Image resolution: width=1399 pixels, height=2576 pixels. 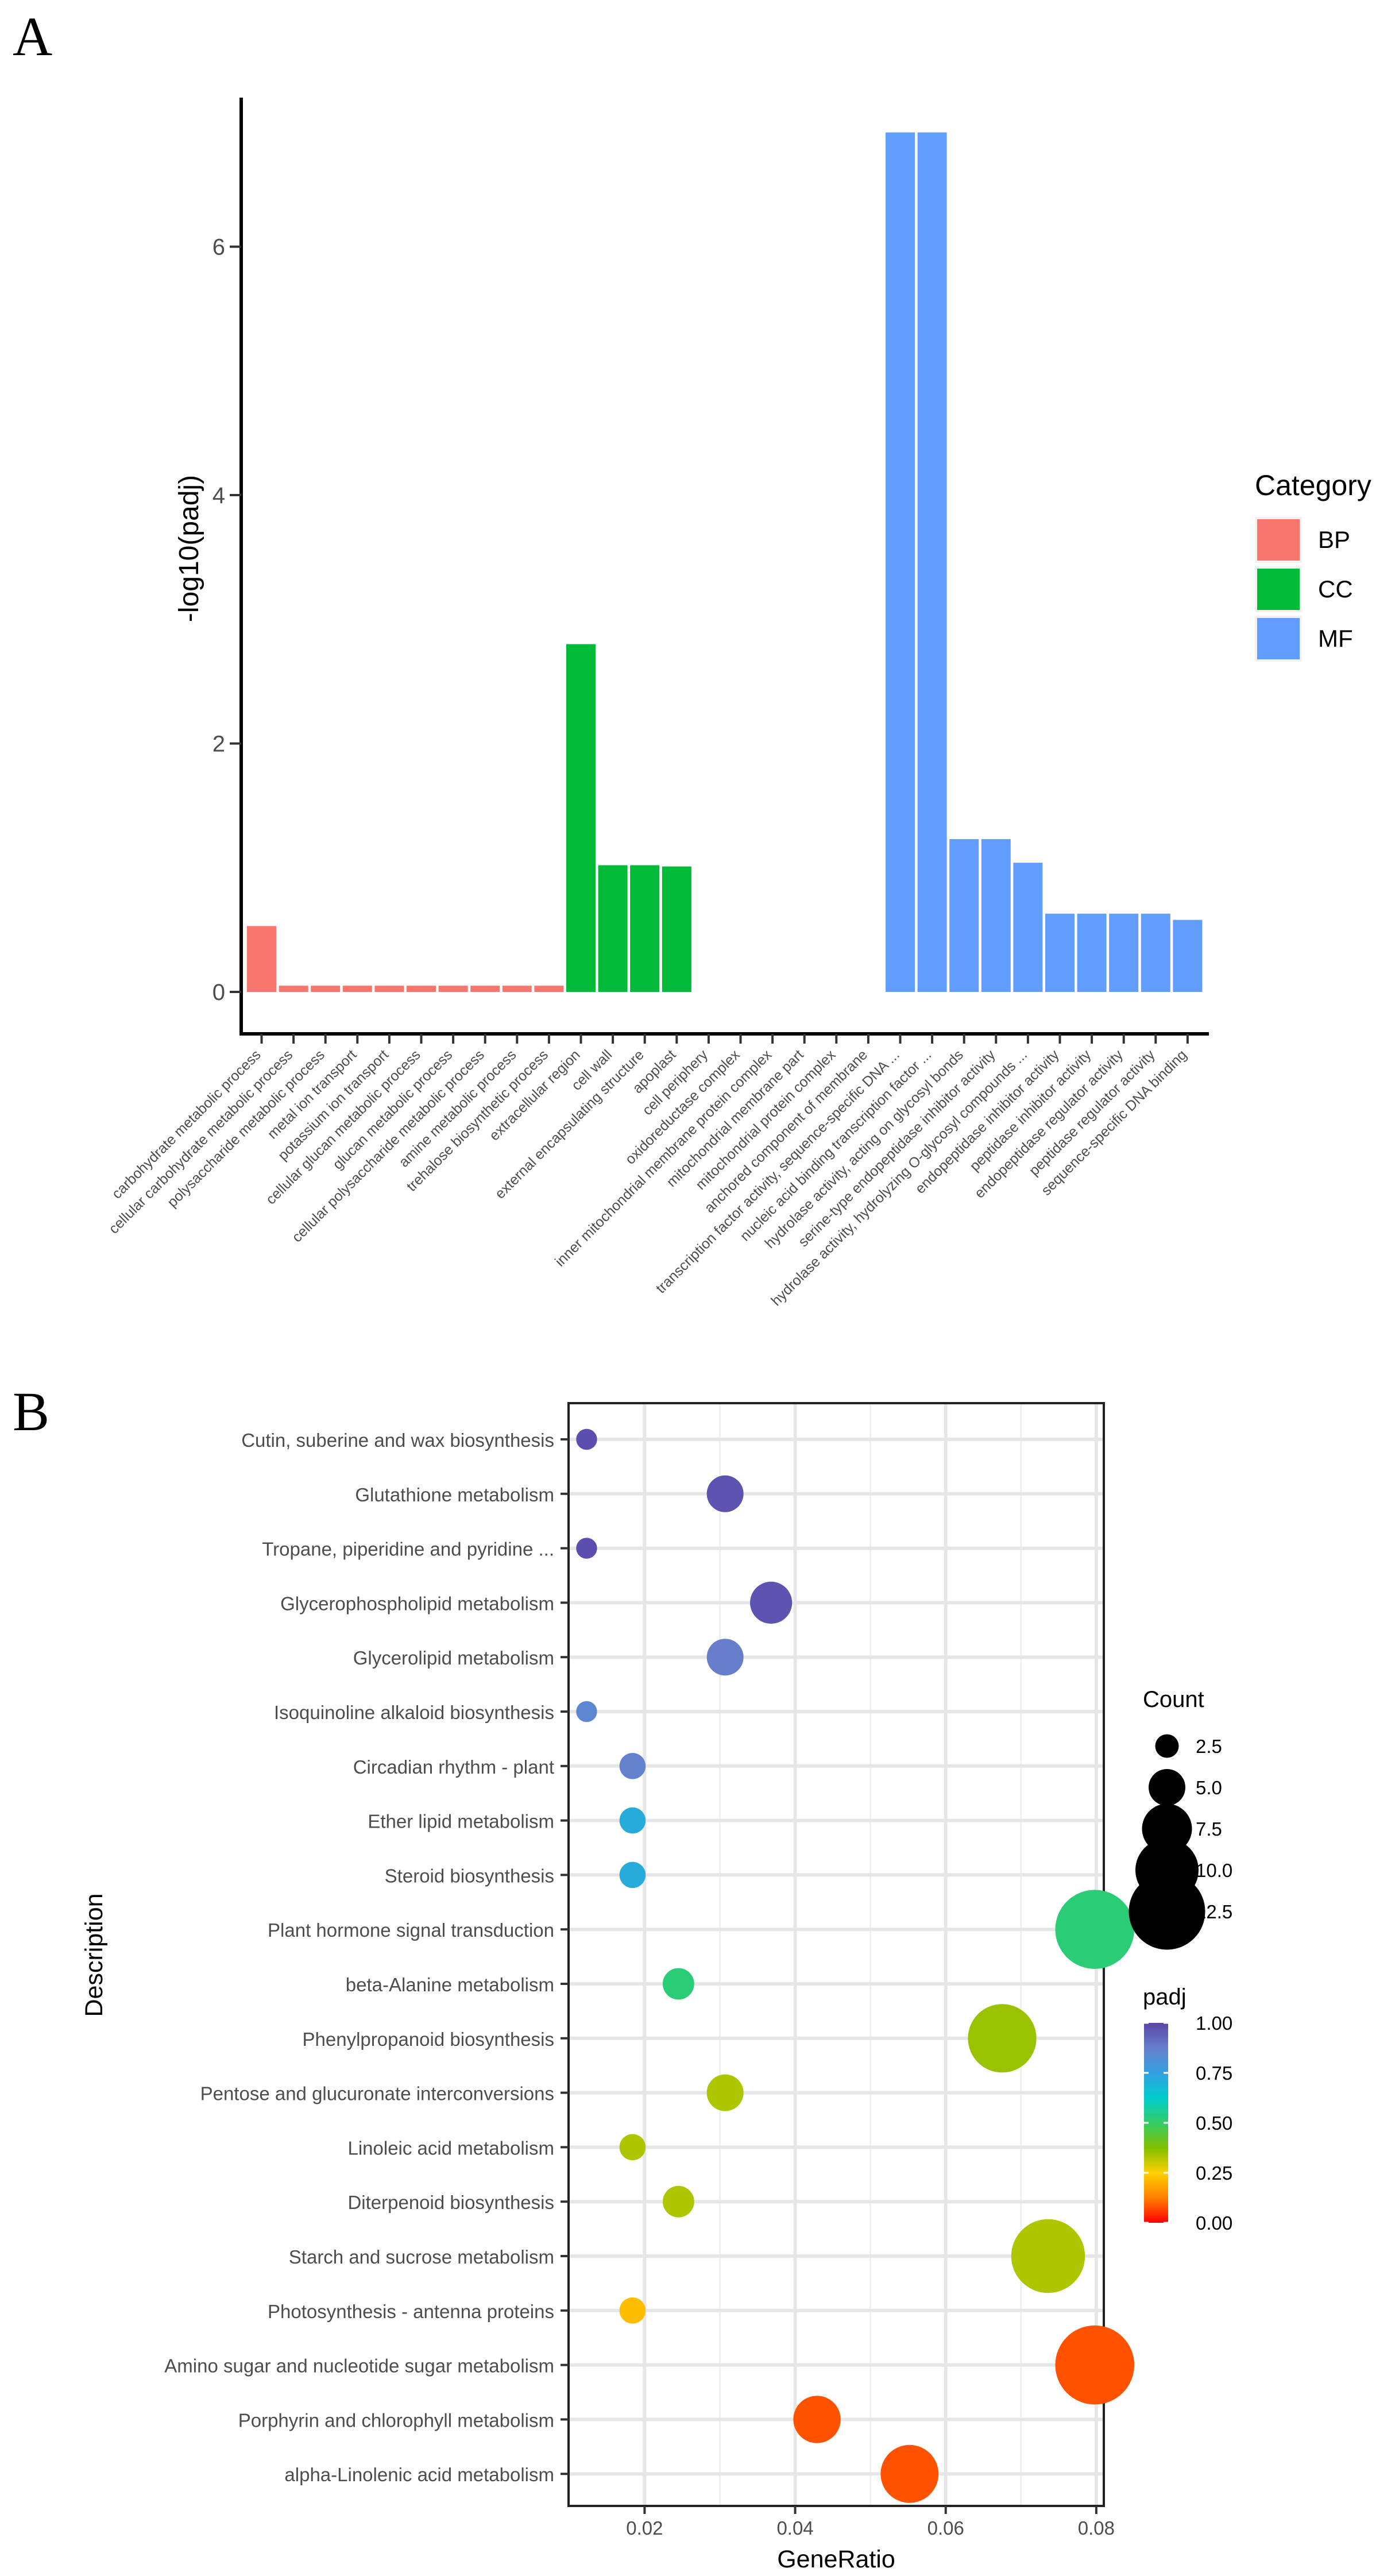 I want to click on color-legend-label: 0.00, so click(x=1214, y=2223).